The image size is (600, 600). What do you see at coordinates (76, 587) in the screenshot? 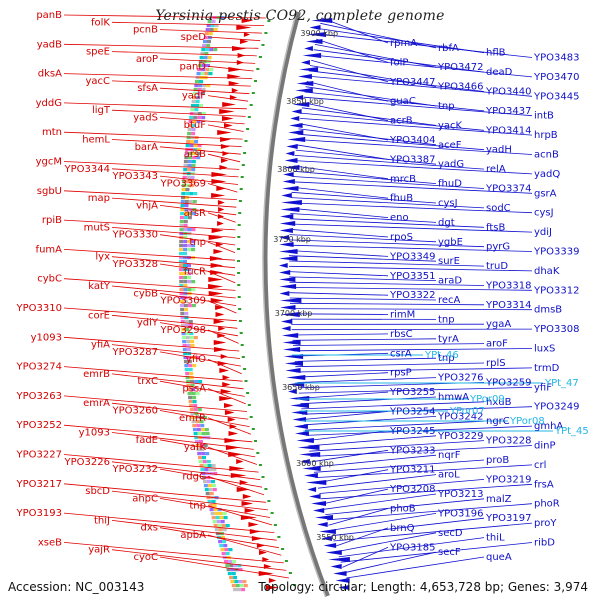
I see `accession-label: Accession: NC_003143` at bounding box center [76, 587].